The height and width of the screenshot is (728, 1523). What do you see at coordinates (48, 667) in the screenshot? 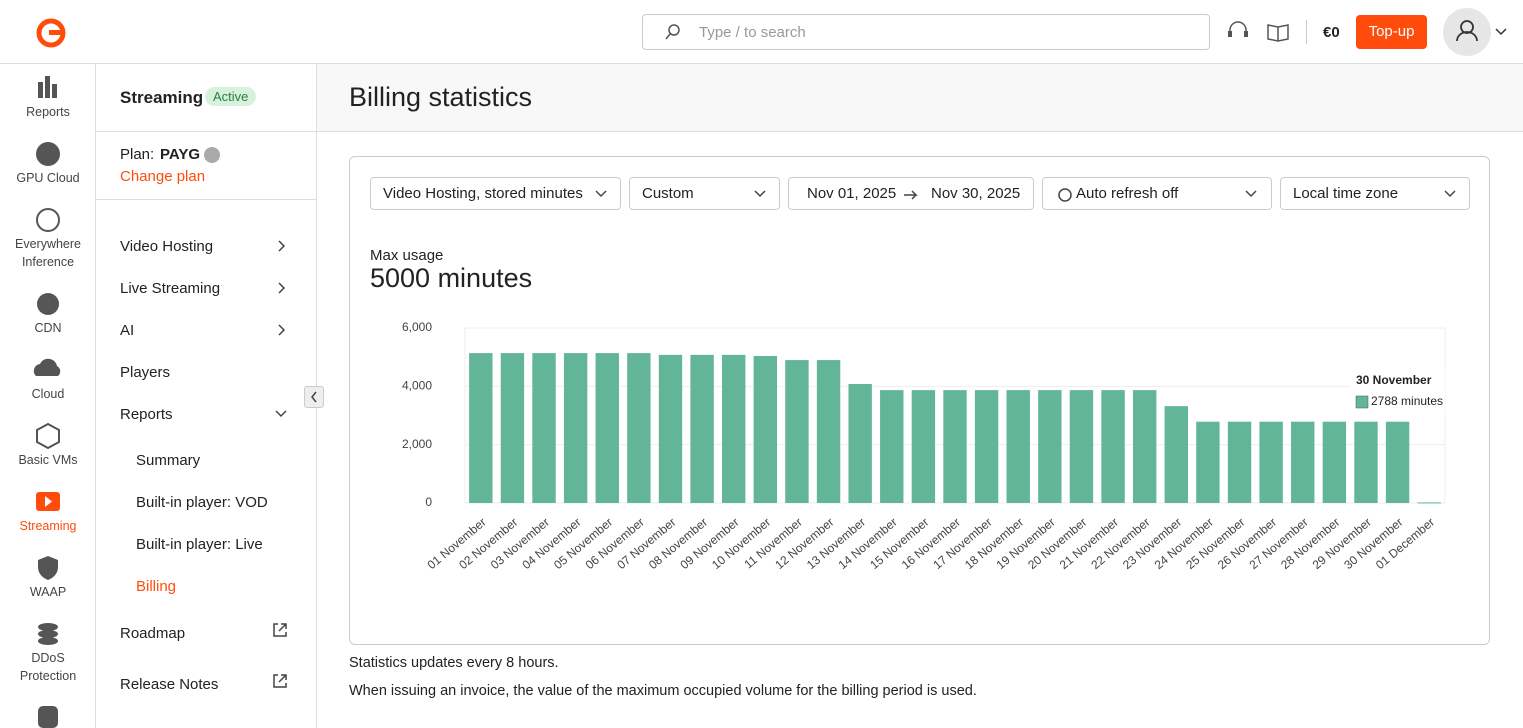
I see `rail-item: DDoS Protection` at bounding box center [48, 667].